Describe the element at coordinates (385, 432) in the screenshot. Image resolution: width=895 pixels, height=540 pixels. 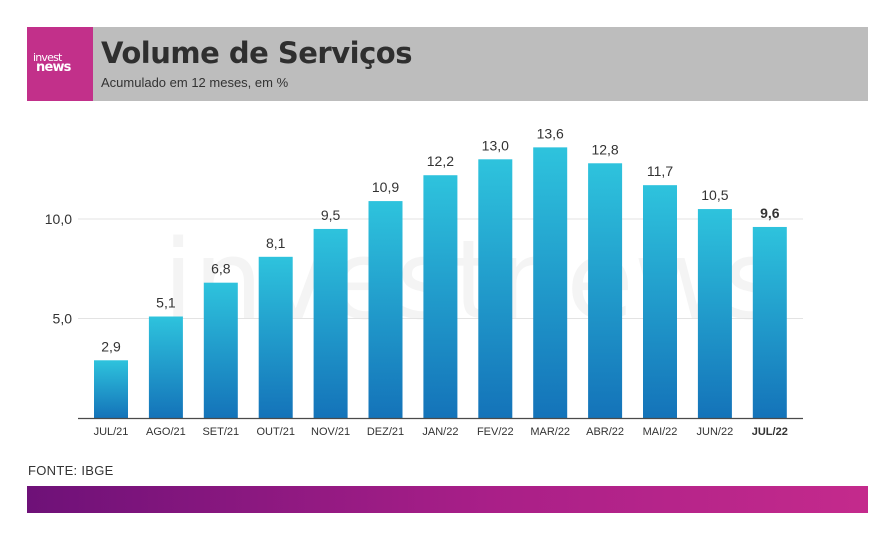
I see `x-tick-label: DEZ/21` at that location.